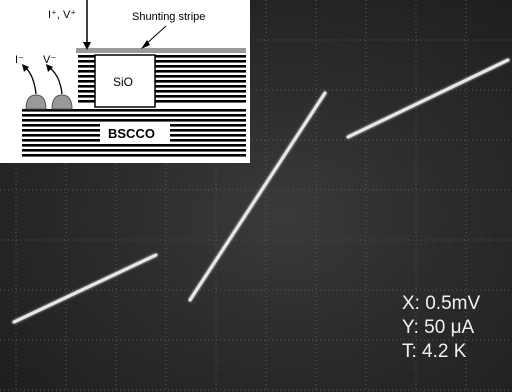 The width and height of the screenshot is (512, 392). Describe the element at coordinates (25, 68) in the screenshot. I see `current-minus-arrowhead` at that location.